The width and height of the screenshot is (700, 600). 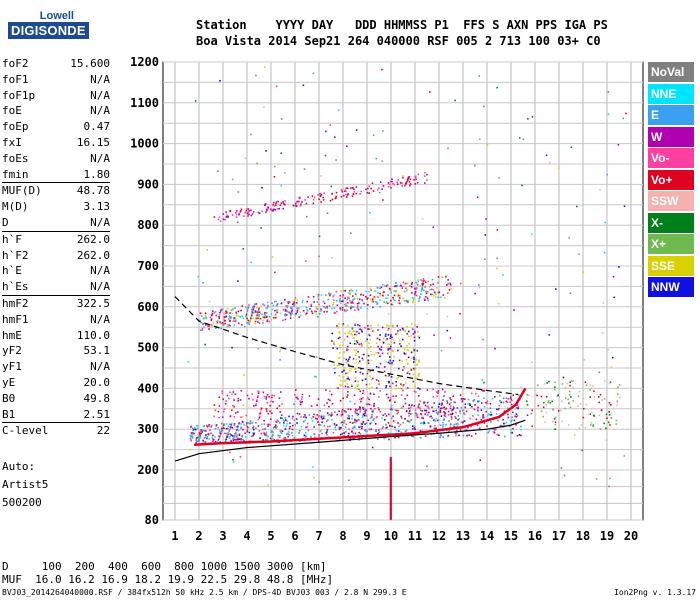 What do you see at coordinates (9, 398) in the screenshot?
I see `param-label: B0` at bounding box center [9, 398].